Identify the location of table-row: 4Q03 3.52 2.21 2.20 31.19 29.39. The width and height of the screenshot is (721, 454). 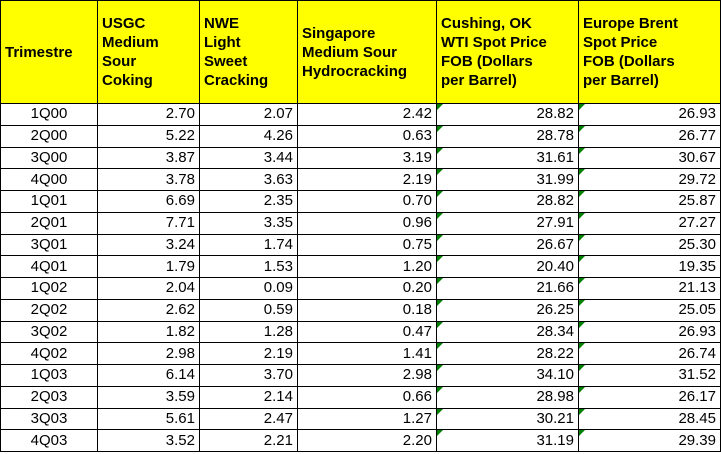
(360, 440).